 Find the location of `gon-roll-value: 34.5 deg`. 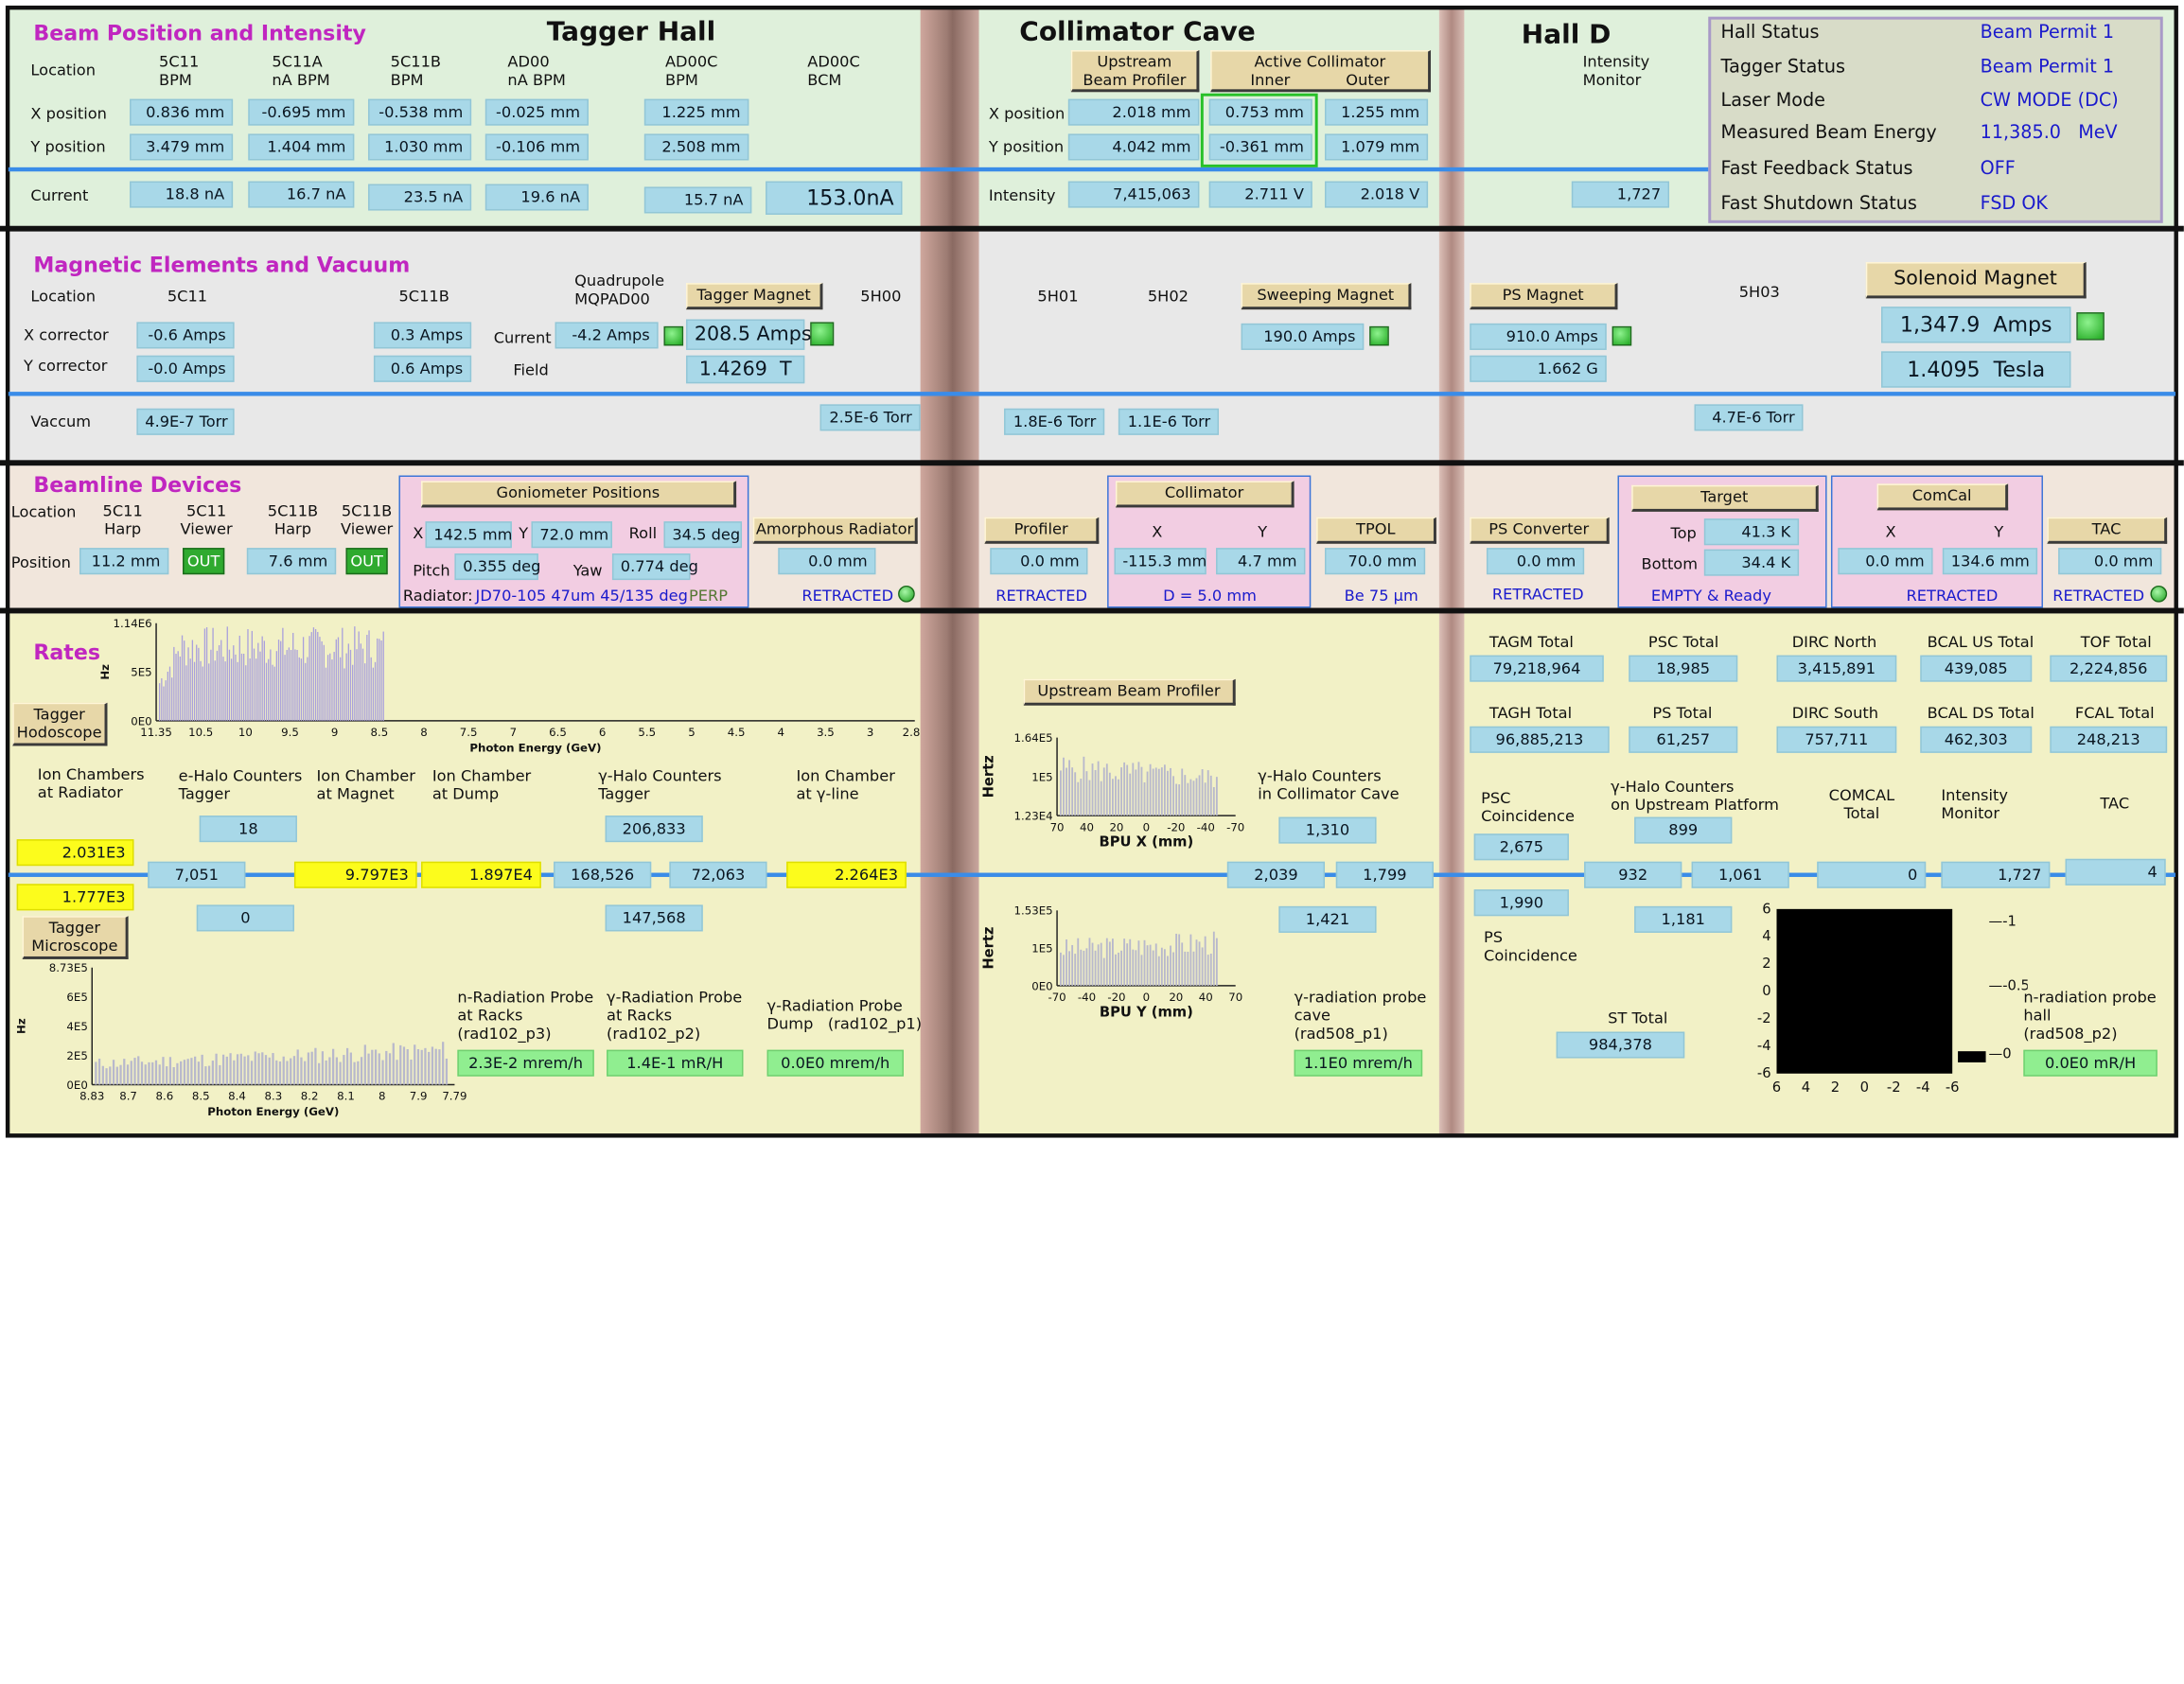

gon-roll-value: 34.5 deg is located at coordinates (703, 535).